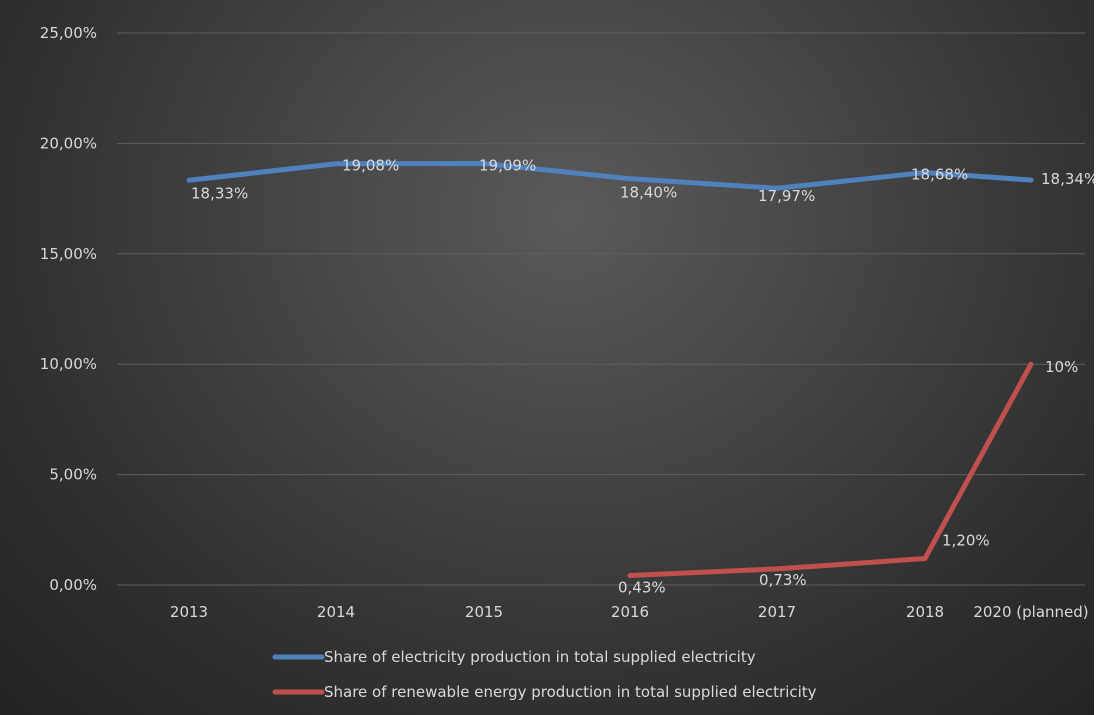  I want to click on data-label: 18,34%, so click(1067, 179).